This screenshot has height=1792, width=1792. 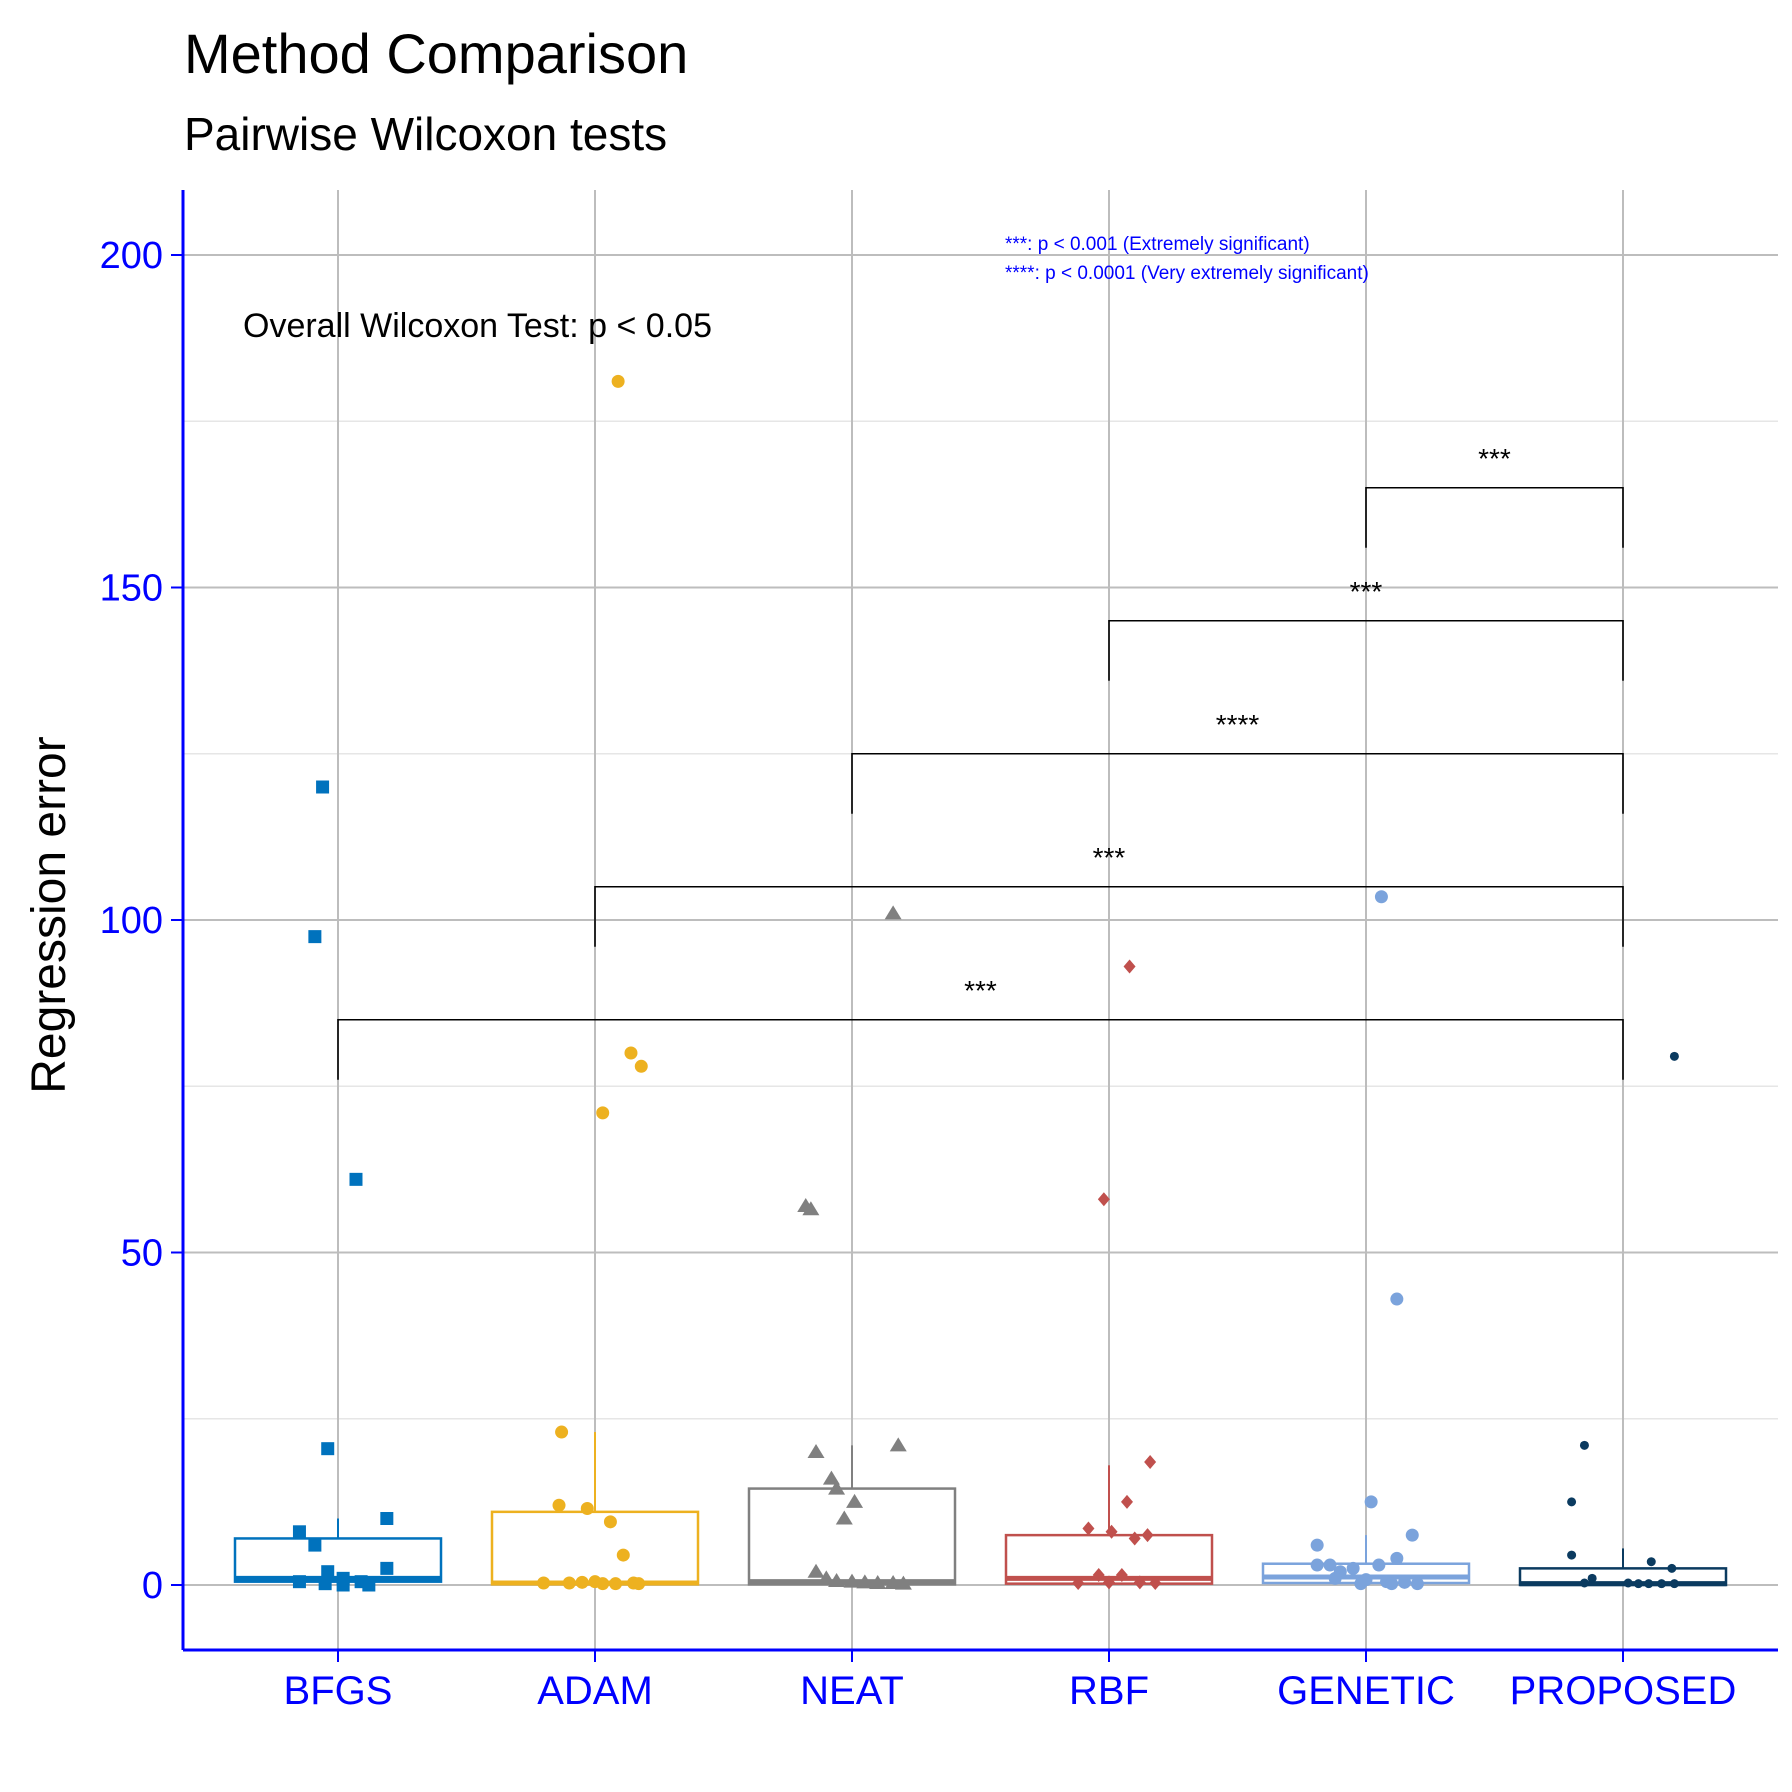 I want to click on points-proposed, so click(x=1623, y=1320).